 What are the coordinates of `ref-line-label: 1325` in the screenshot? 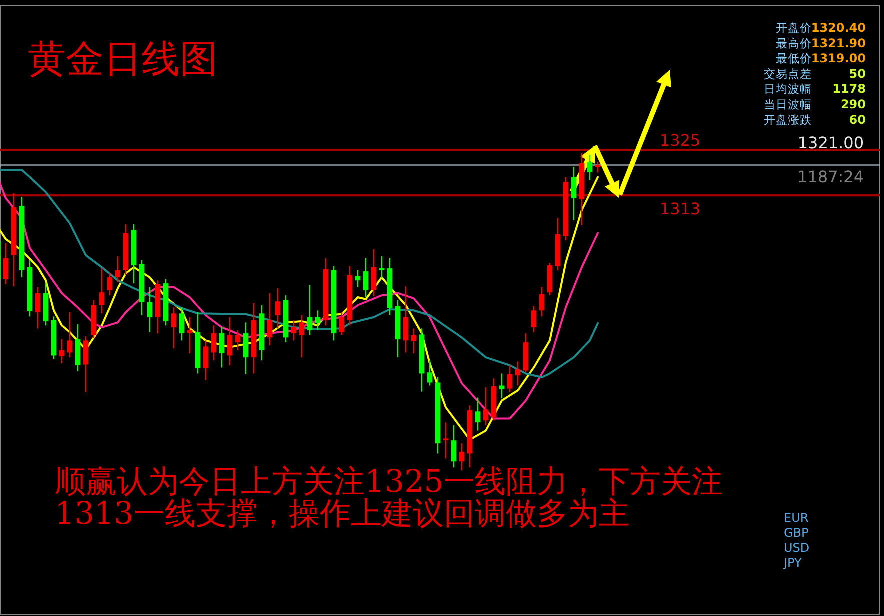 It's located at (680, 140).